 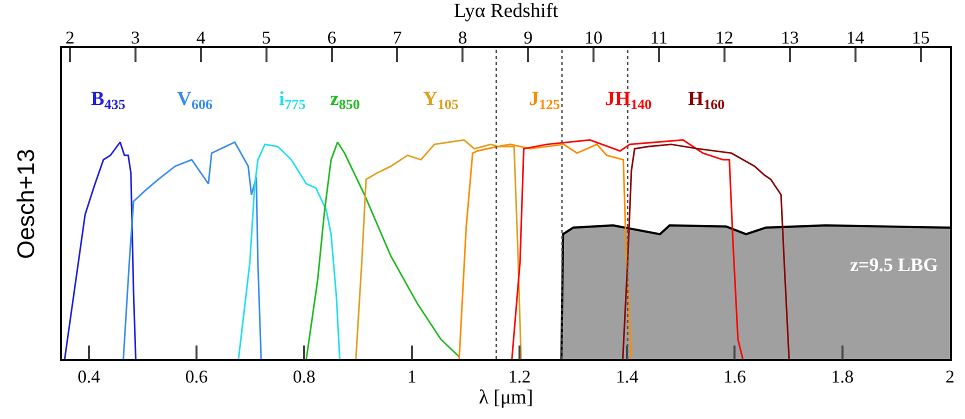 What do you see at coordinates (345, 101) in the screenshot?
I see `series-label: z$_{850}$` at bounding box center [345, 101].